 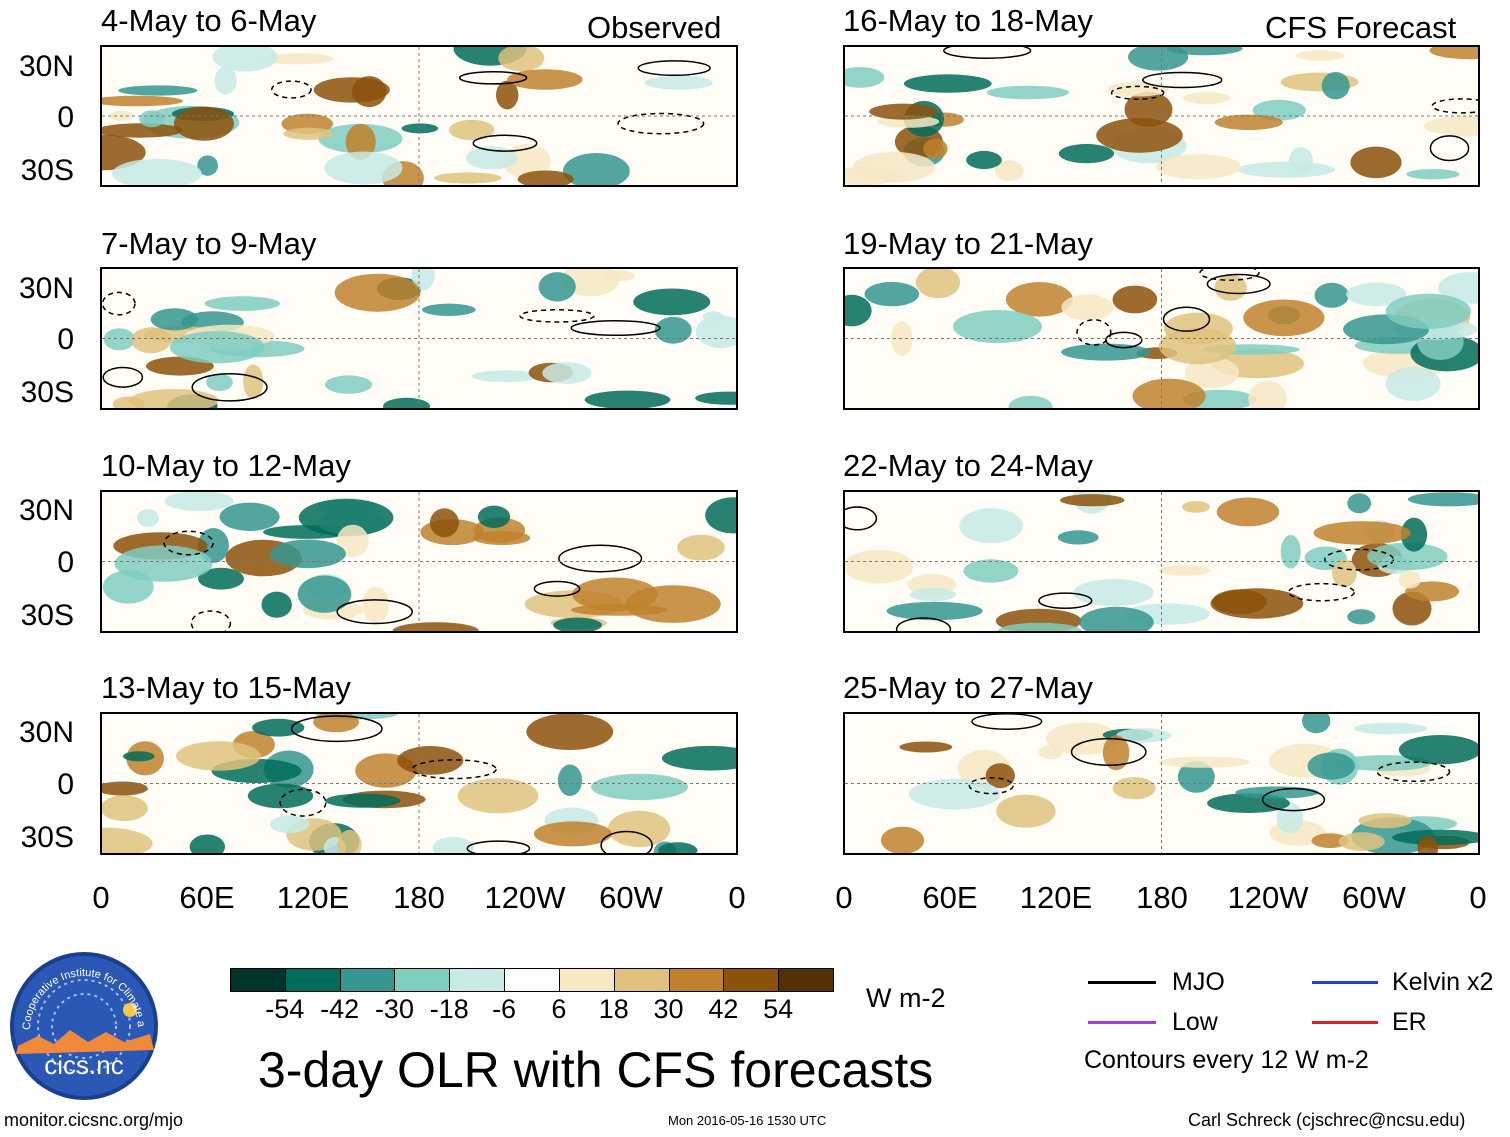 What do you see at coordinates (46, 732) in the screenshot?
I see `lat-label-30n-row4: 30N` at bounding box center [46, 732].